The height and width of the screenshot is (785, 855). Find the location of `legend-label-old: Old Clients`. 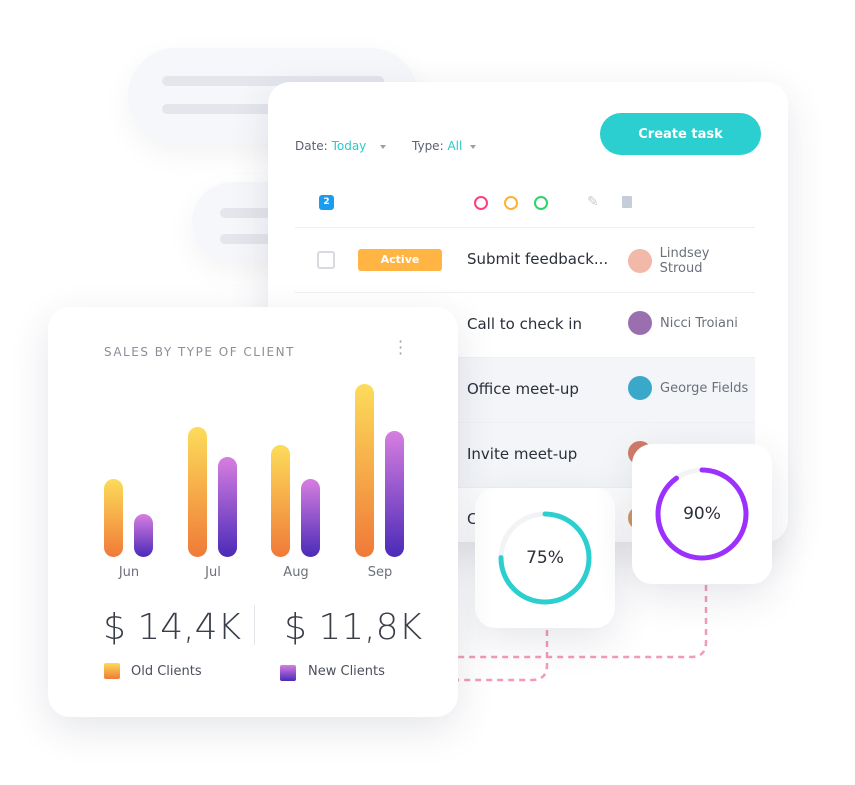

legend-label-old: Old Clients is located at coordinates (166, 671).